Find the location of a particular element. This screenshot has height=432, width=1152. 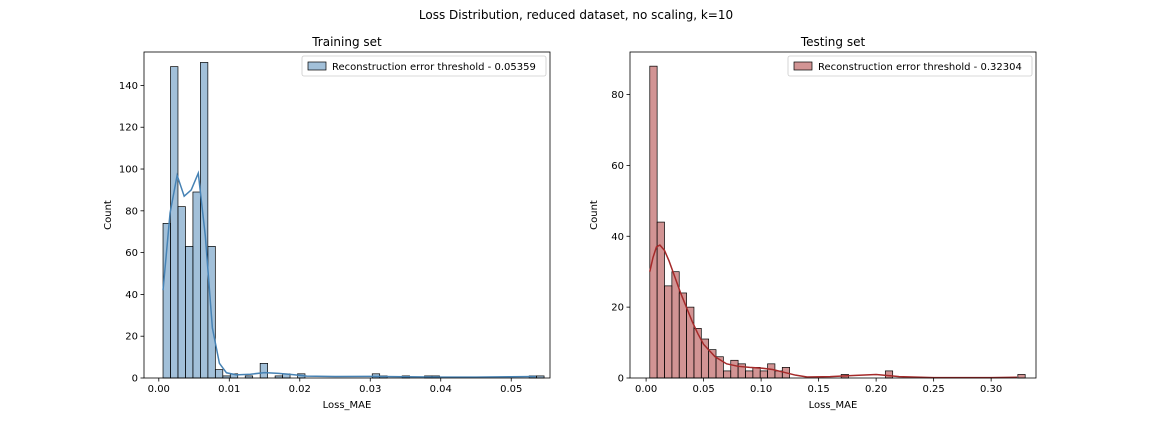

x-tick-label: 0.03 is located at coordinates (370, 389).